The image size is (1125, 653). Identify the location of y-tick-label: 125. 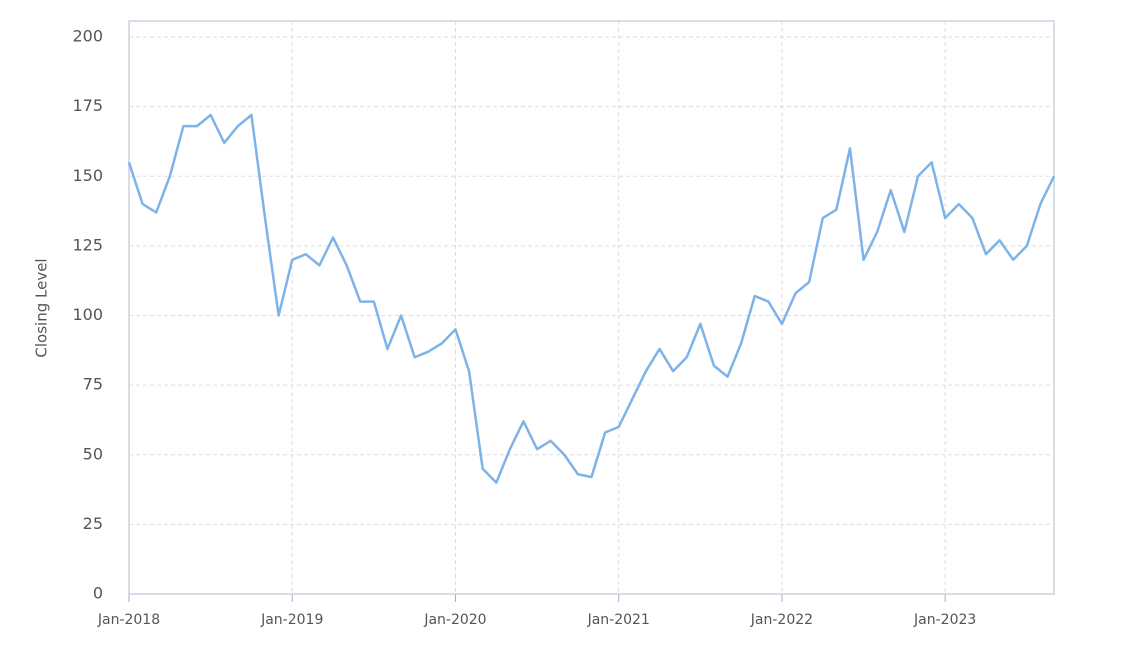
(87, 244).